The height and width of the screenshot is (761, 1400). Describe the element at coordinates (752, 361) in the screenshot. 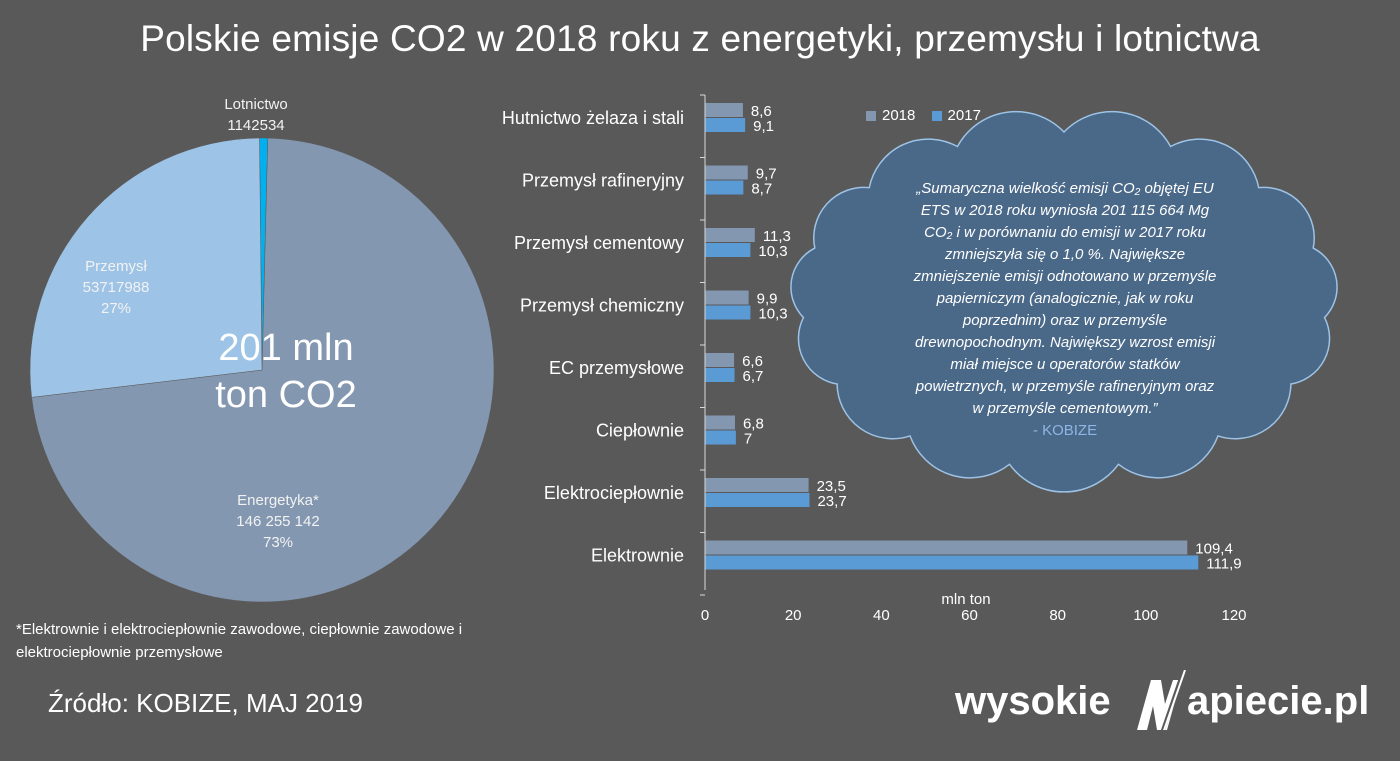

I see `bar-value-label: 6,6` at that location.